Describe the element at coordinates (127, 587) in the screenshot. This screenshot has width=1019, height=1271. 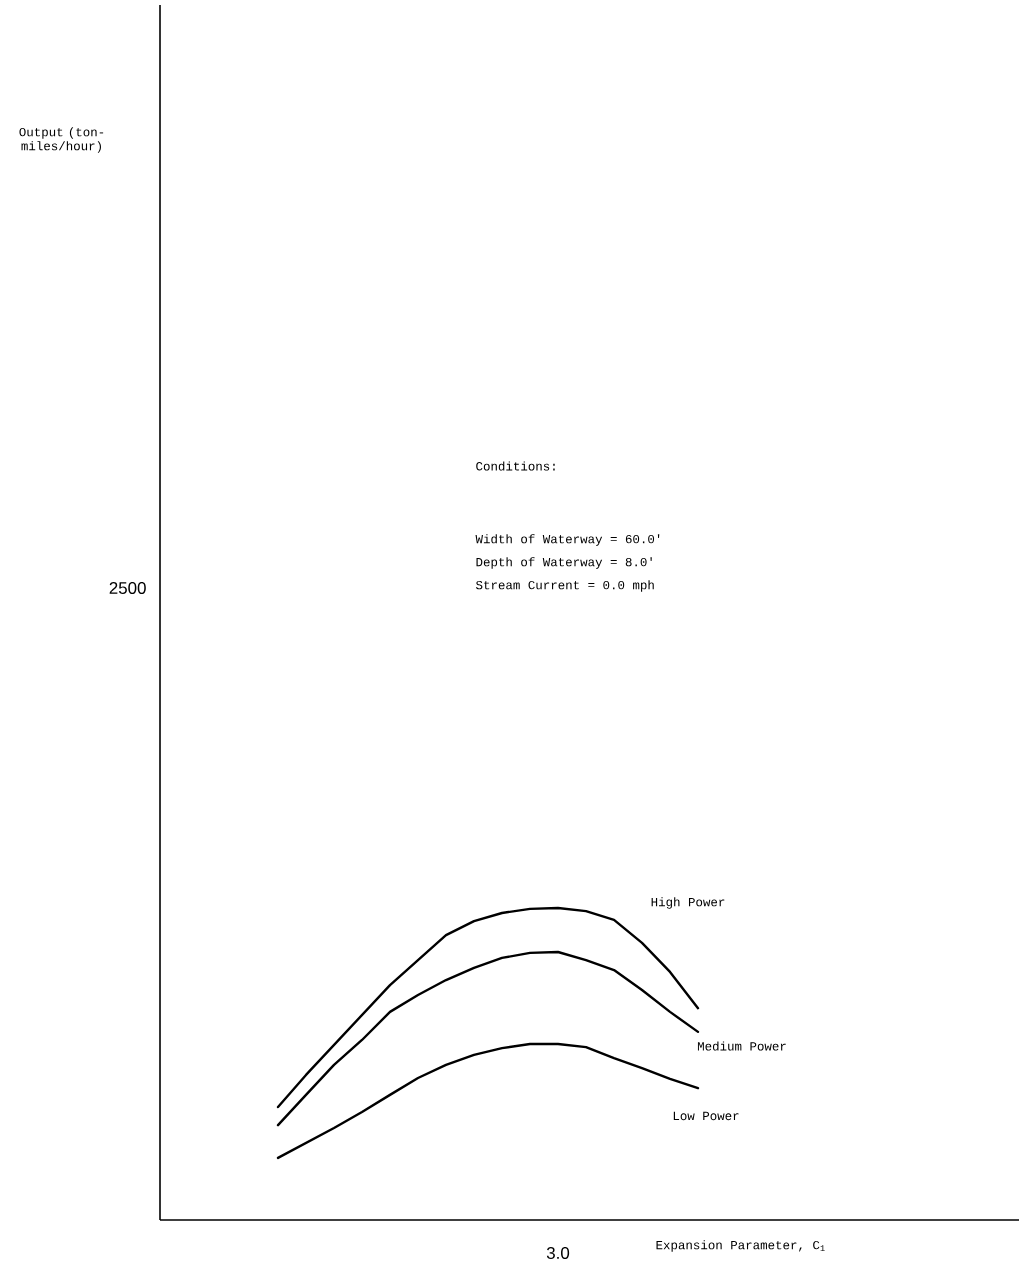
I see `text: 2500` at that location.